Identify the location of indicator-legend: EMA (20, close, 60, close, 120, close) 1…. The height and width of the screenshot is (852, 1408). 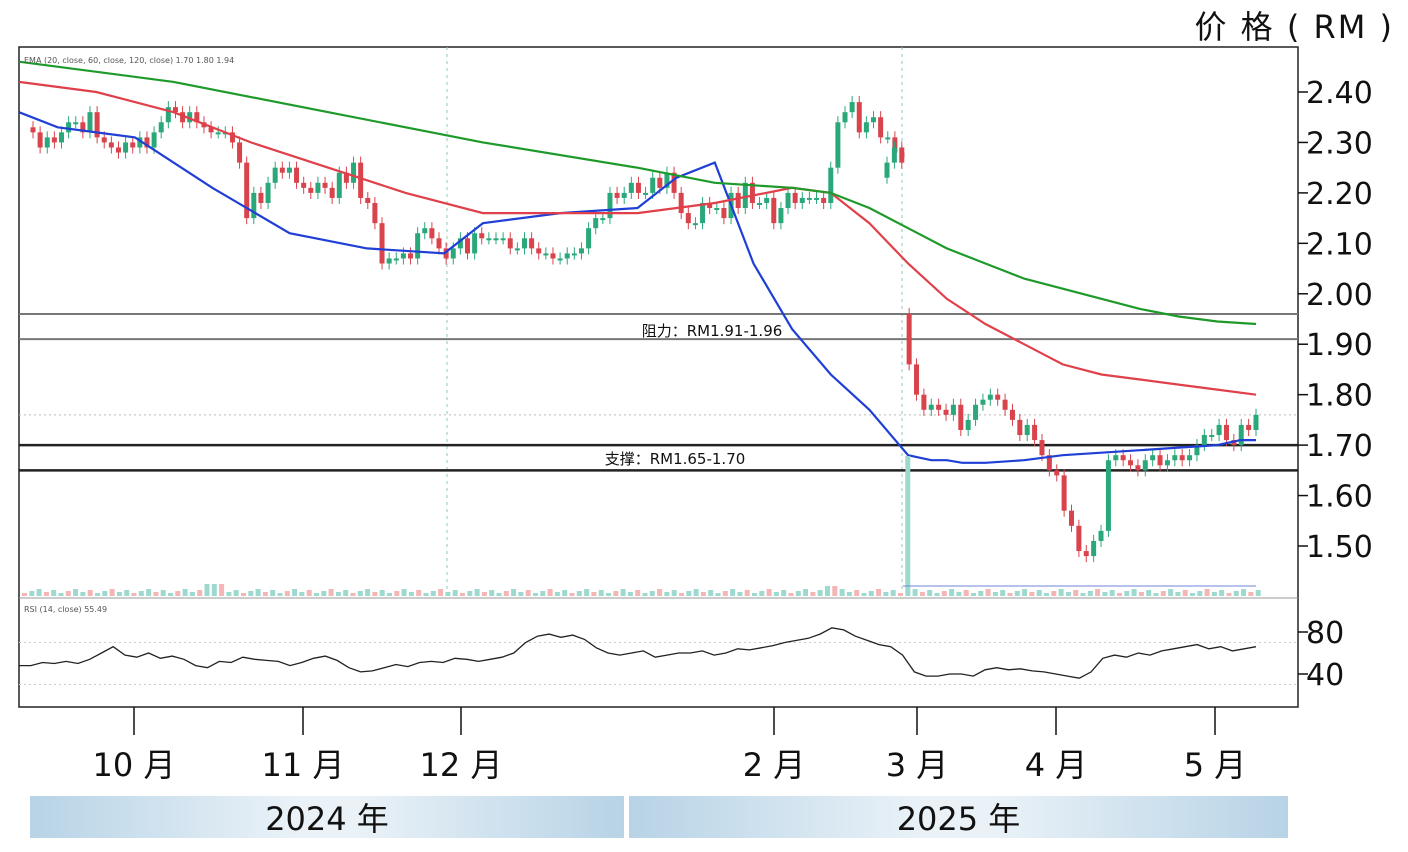
(129, 60).